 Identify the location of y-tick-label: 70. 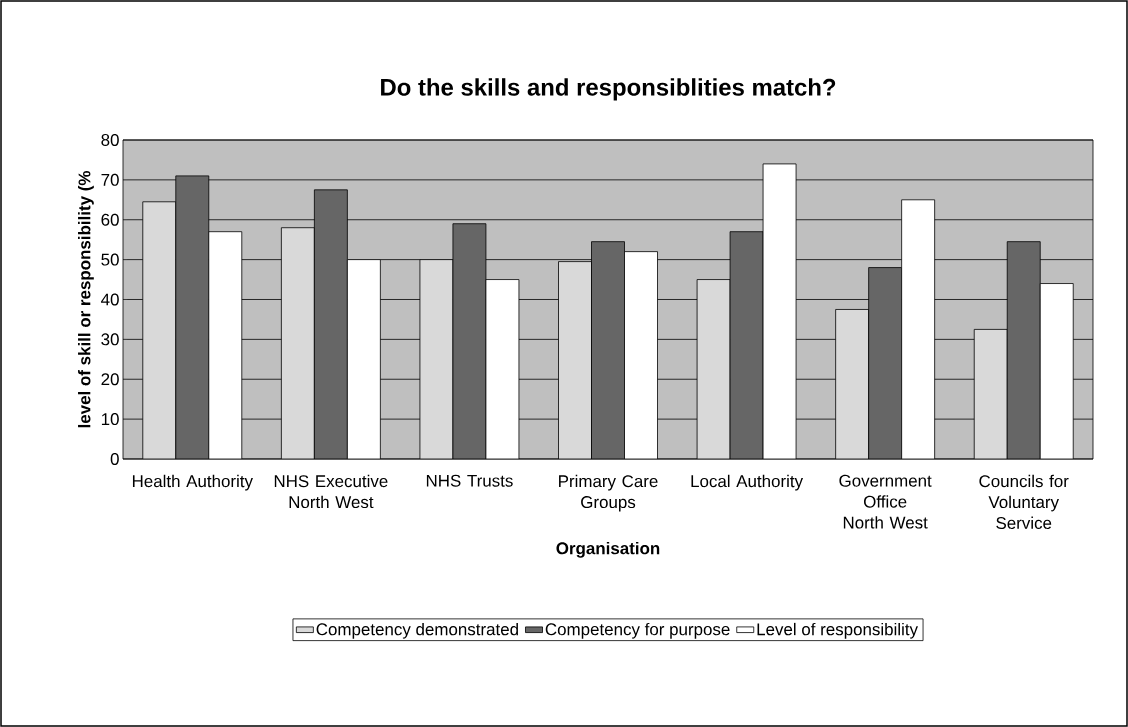
(110, 179).